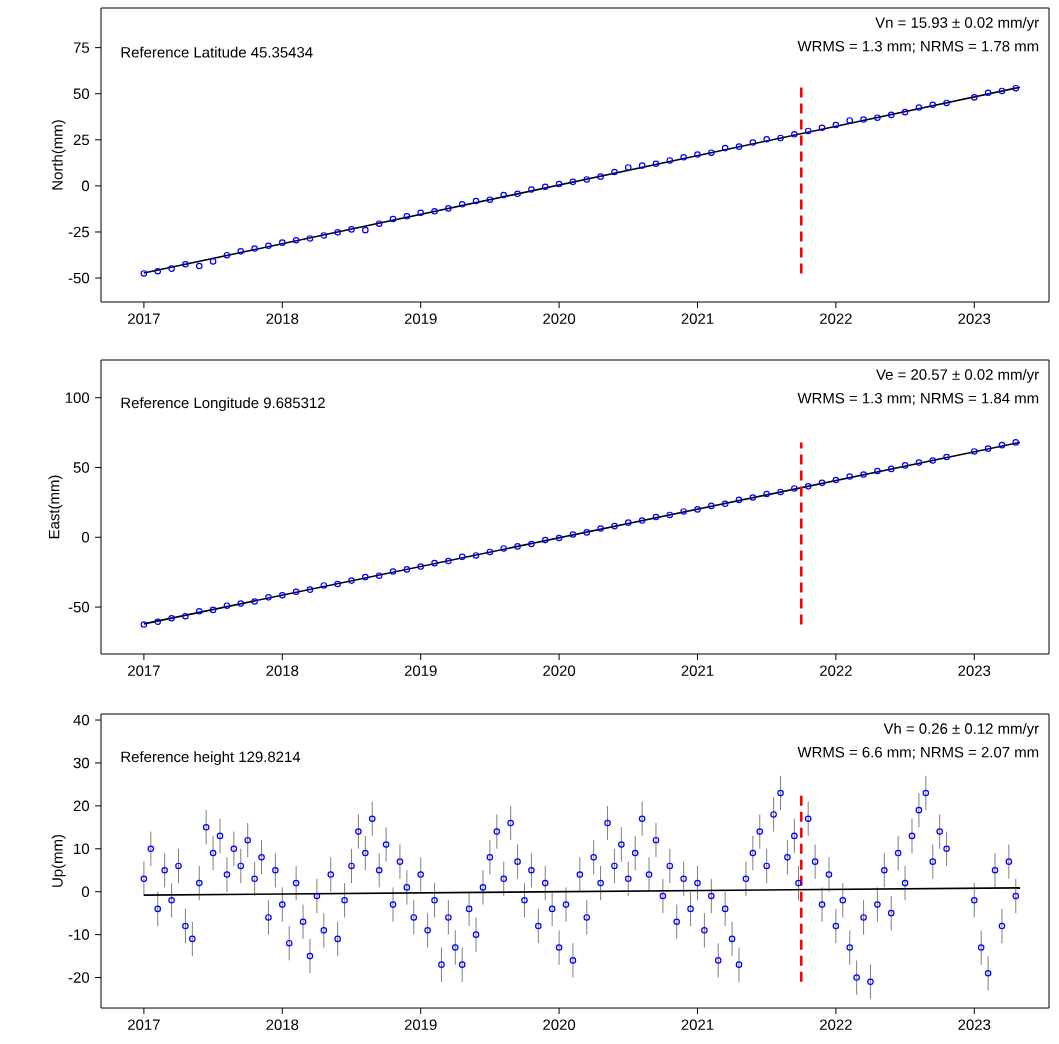  I want to click on y-tick-label: 30, so click(81, 763).